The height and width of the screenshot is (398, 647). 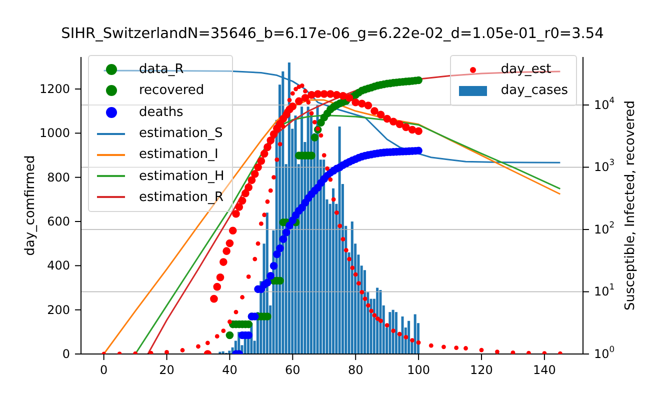 What do you see at coordinates (54, 133) in the screenshot?
I see `y-tick-label: 1000` at bounding box center [54, 133].